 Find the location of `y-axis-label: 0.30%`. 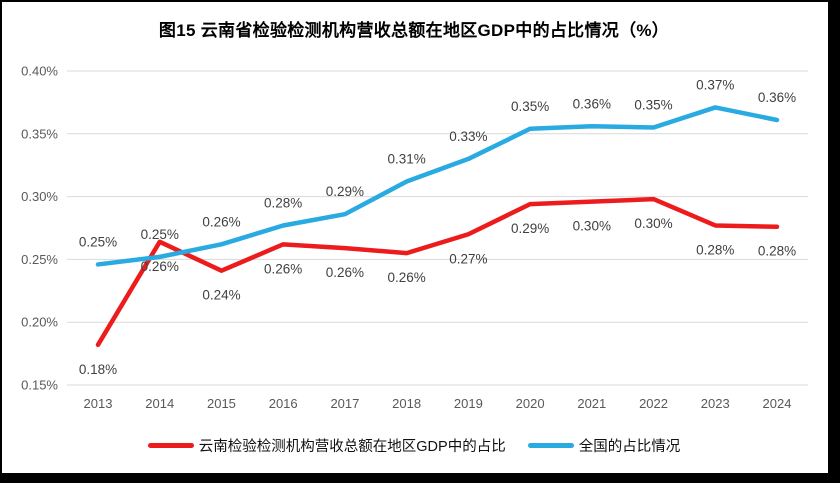

y-axis-label: 0.30% is located at coordinates (39, 196).